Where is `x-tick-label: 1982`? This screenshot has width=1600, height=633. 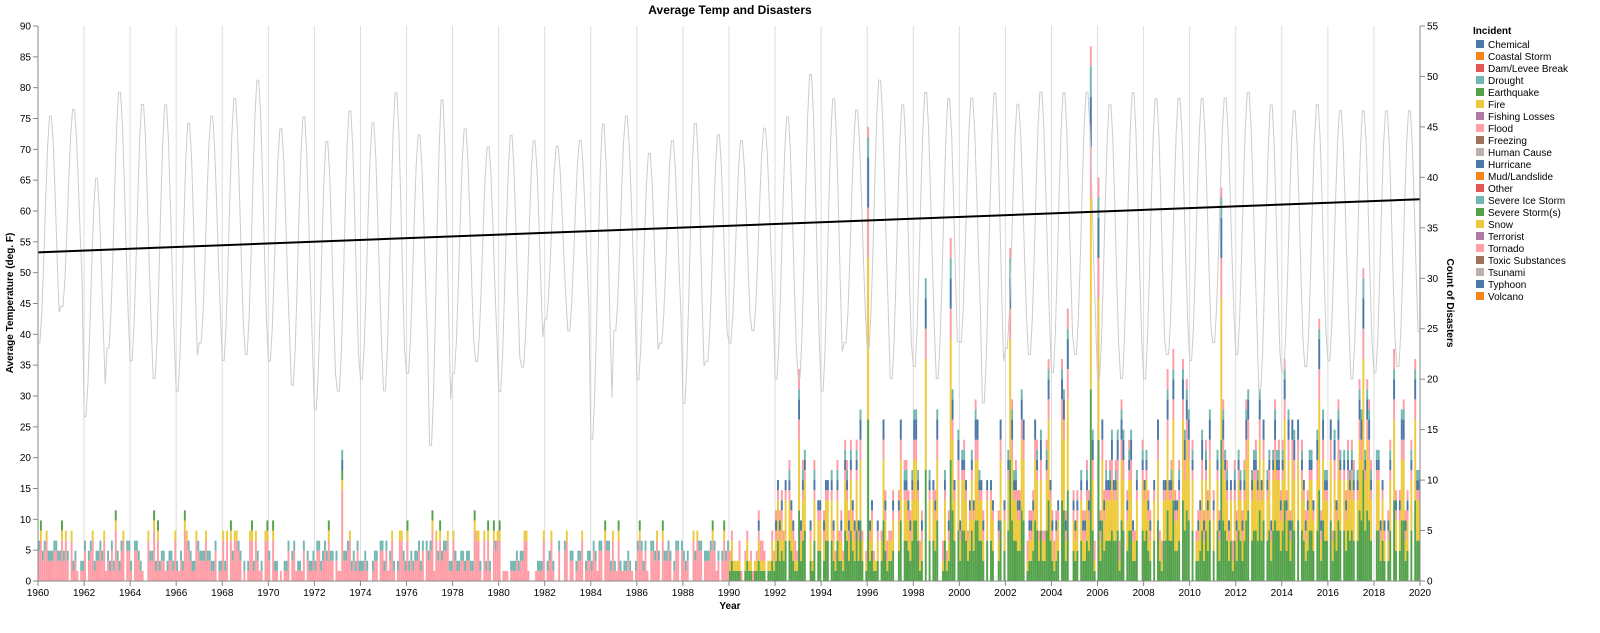
x-tick-label: 1982 is located at coordinates (545, 593).